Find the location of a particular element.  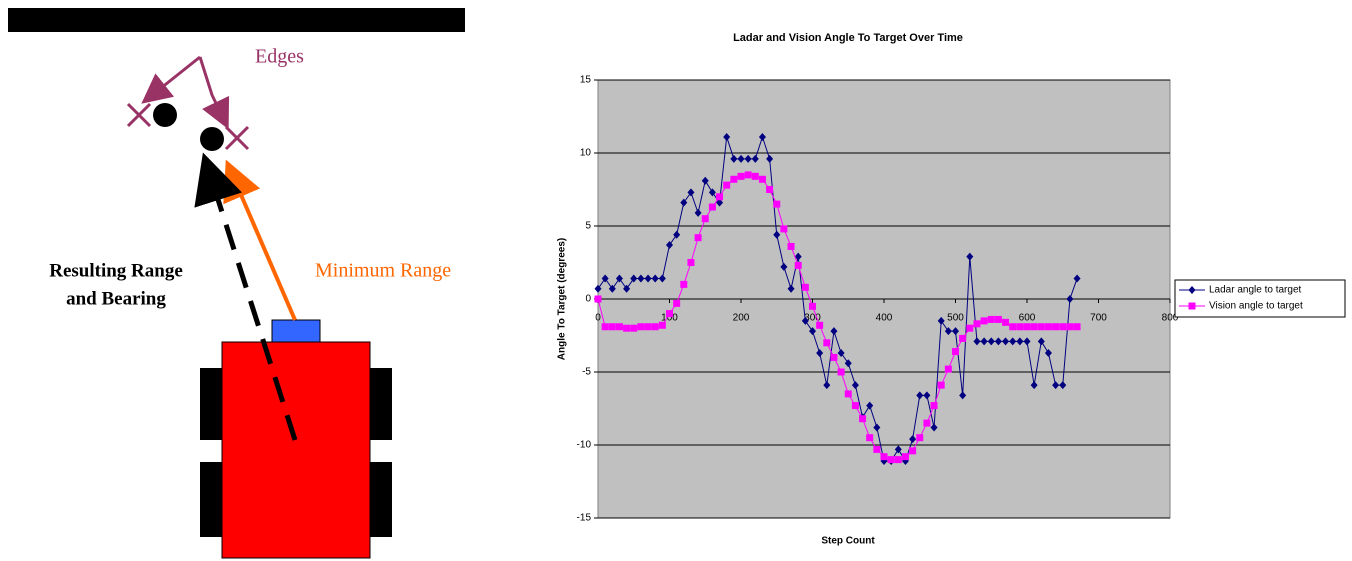

x-tick-label: 100 is located at coordinates (669, 318).